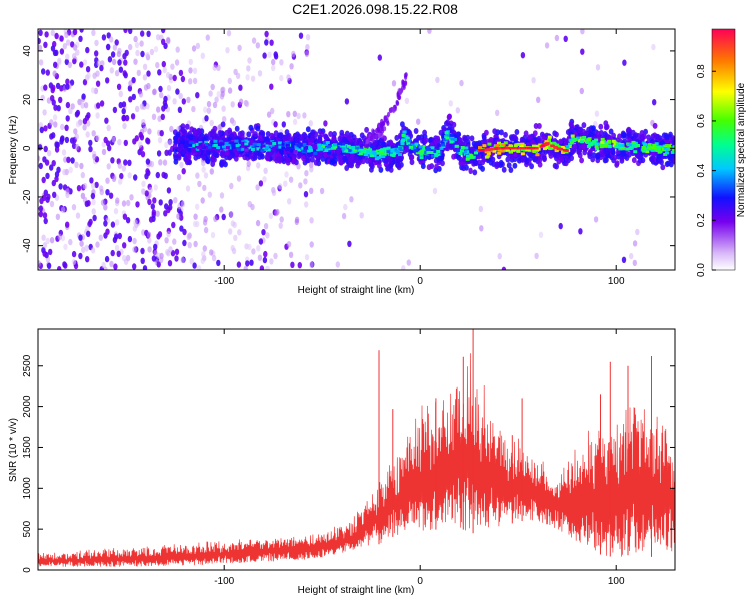 The width and height of the screenshot is (750, 600). Describe the element at coordinates (224, 281) in the screenshot. I see `x-tick-label: -100` at that location.